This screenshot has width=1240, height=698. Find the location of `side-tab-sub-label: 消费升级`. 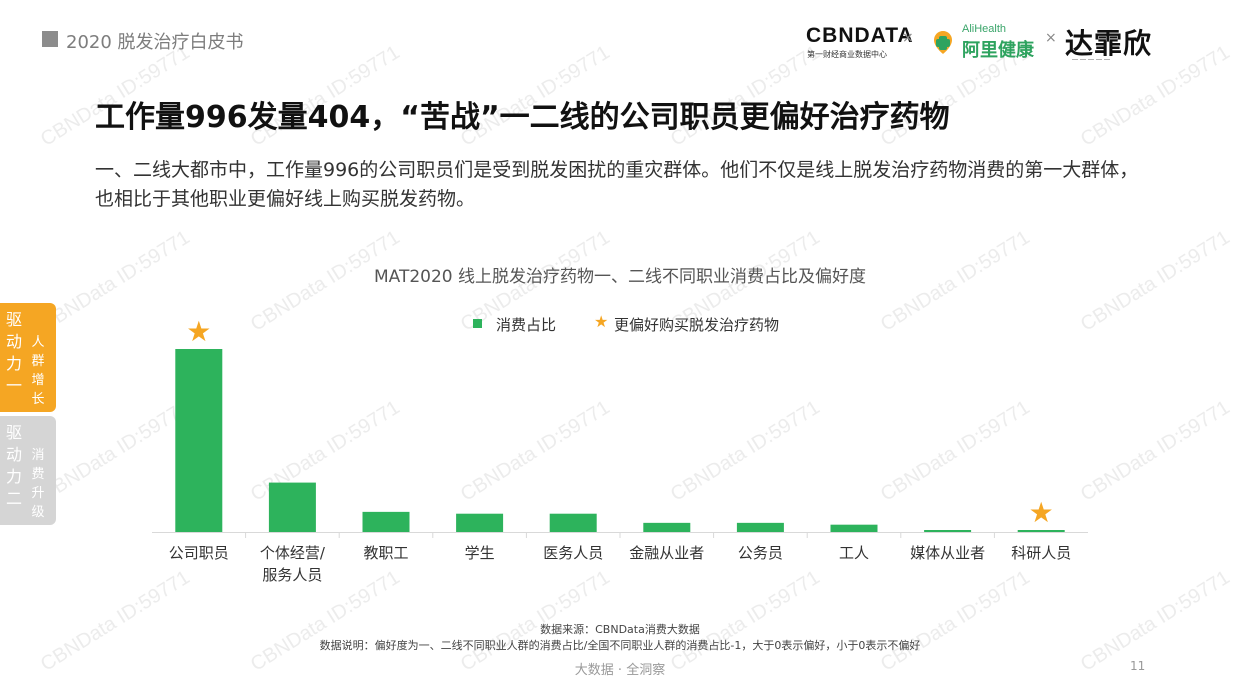

side-tab-sub-label: 消费升级 is located at coordinates (38, 484).